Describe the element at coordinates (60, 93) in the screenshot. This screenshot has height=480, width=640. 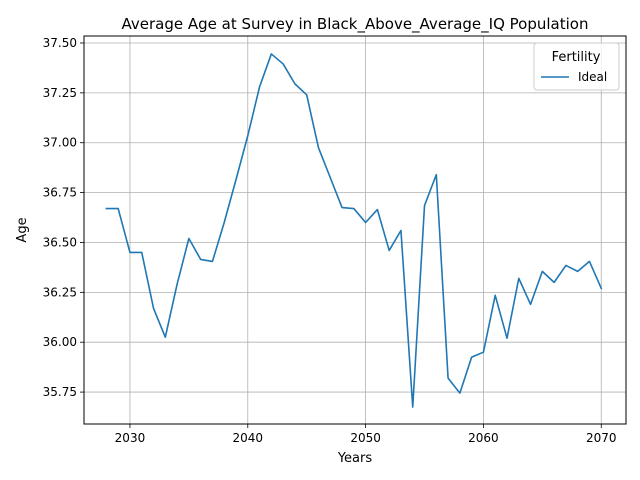
I see `y-tick-label: 37.25` at that location.